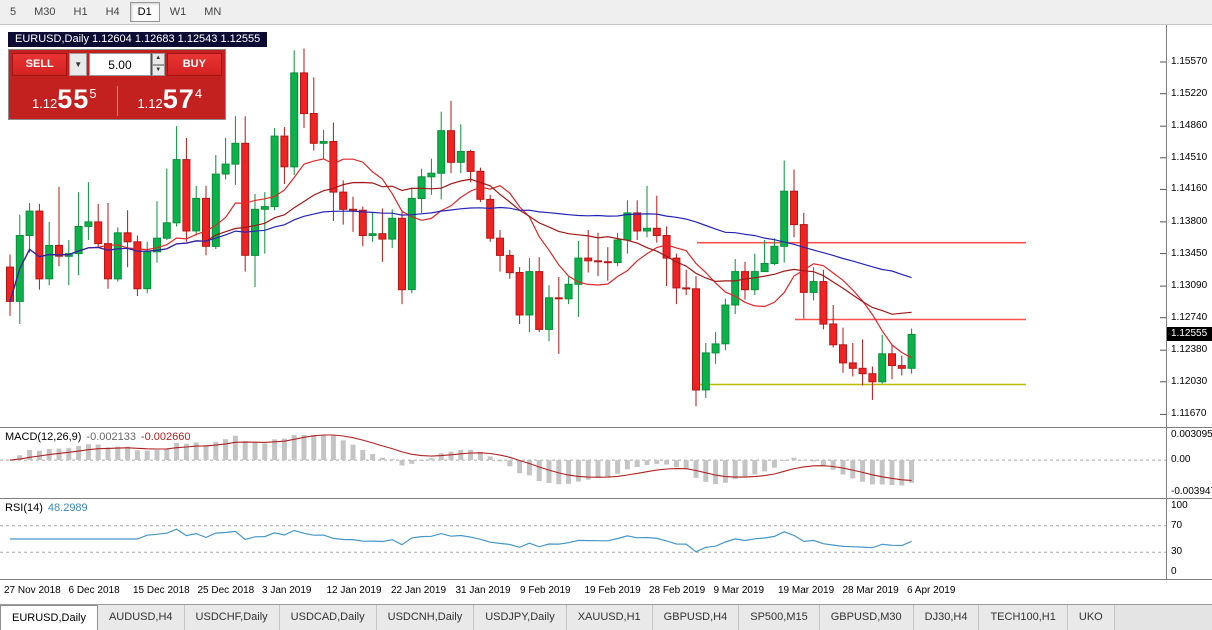 The width and height of the screenshot is (1212, 630). Describe the element at coordinates (609, 617) in the screenshot. I see `chart-tab: XAUUSD,H1` at that location.